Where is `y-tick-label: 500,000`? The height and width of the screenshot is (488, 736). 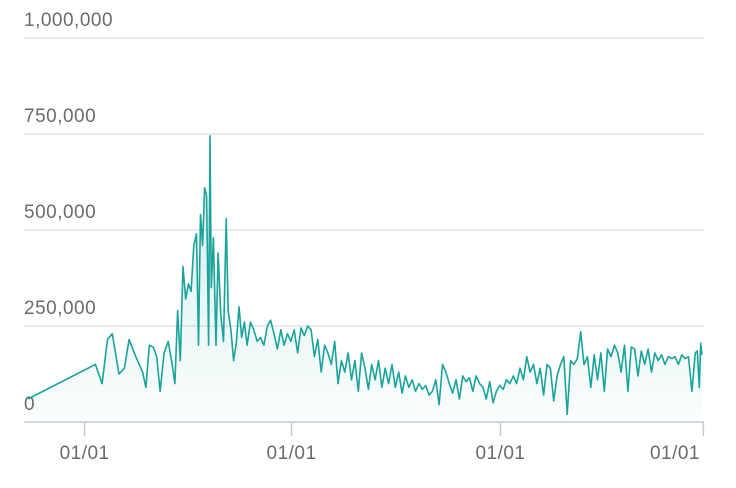 y-tick-label: 500,000 is located at coordinates (60, 212).